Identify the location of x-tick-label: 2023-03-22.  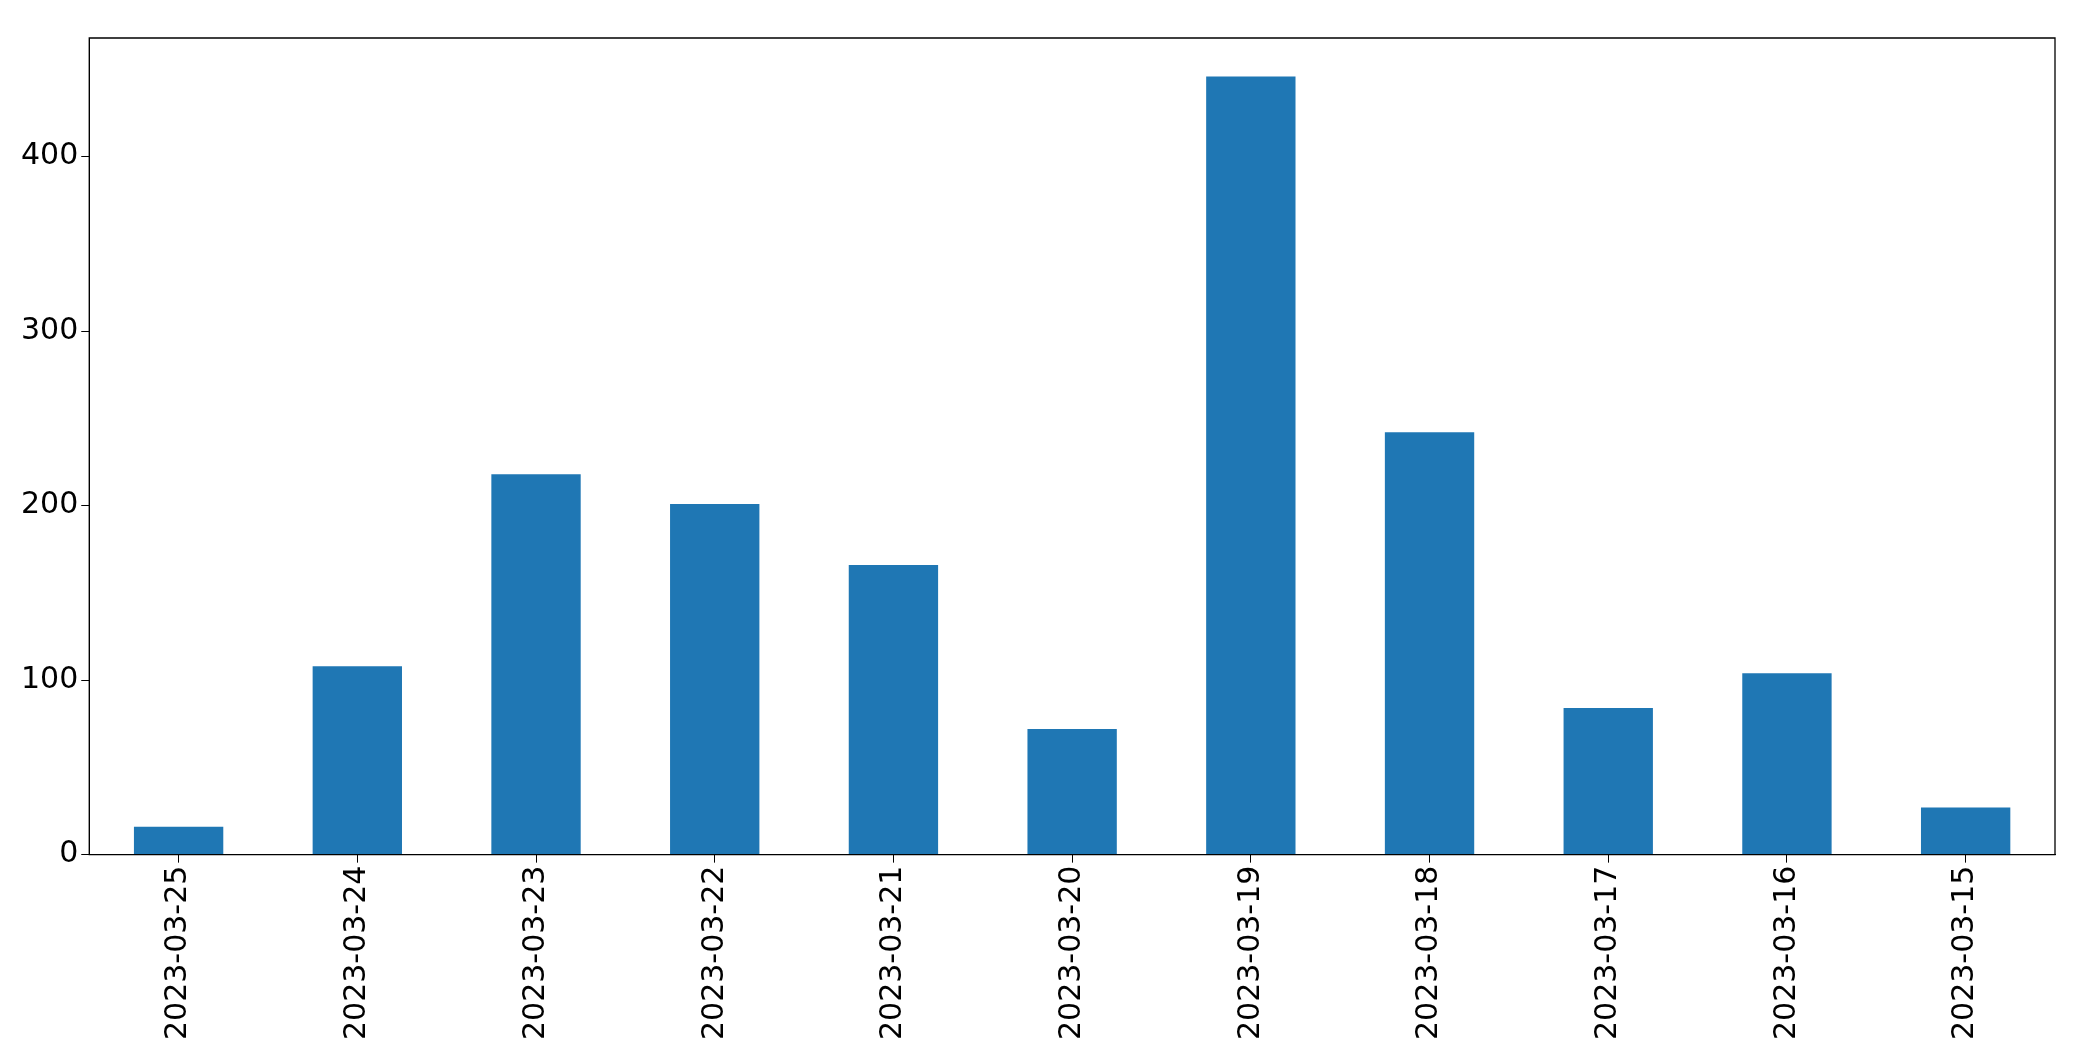
(712, 953).